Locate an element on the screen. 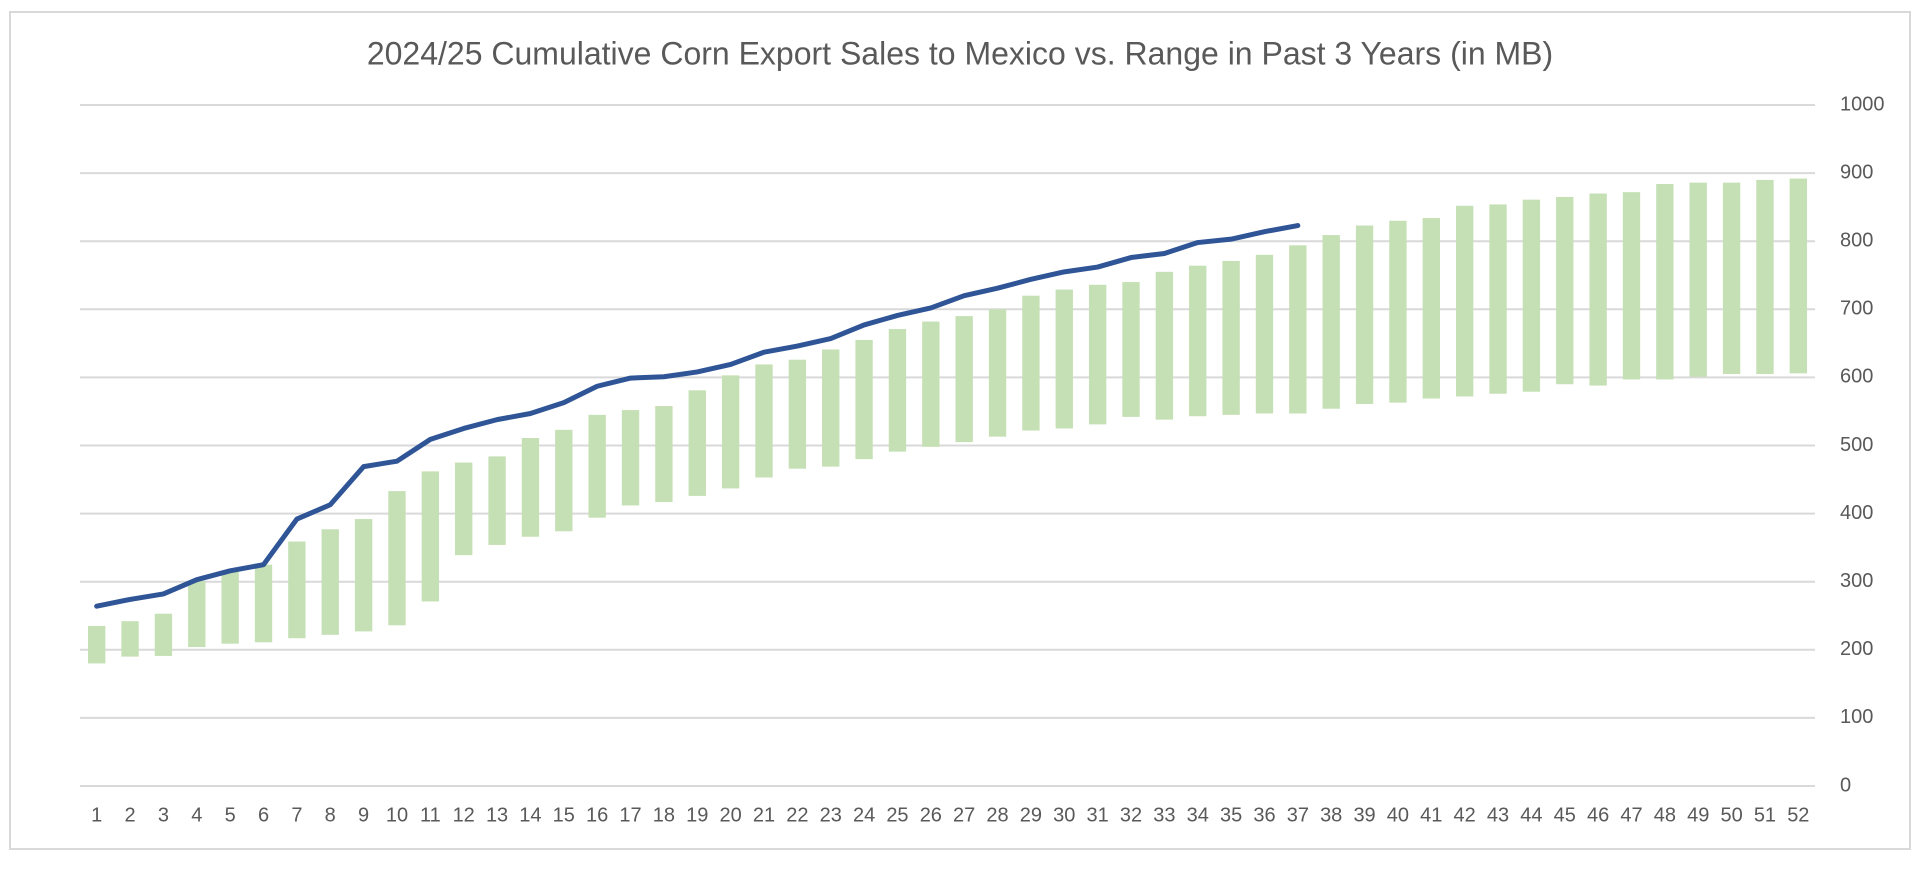 Image resolution: width=1920 pixels, height=872 pixels. x-tick-label: 10 is located at coordinates (397, 815).